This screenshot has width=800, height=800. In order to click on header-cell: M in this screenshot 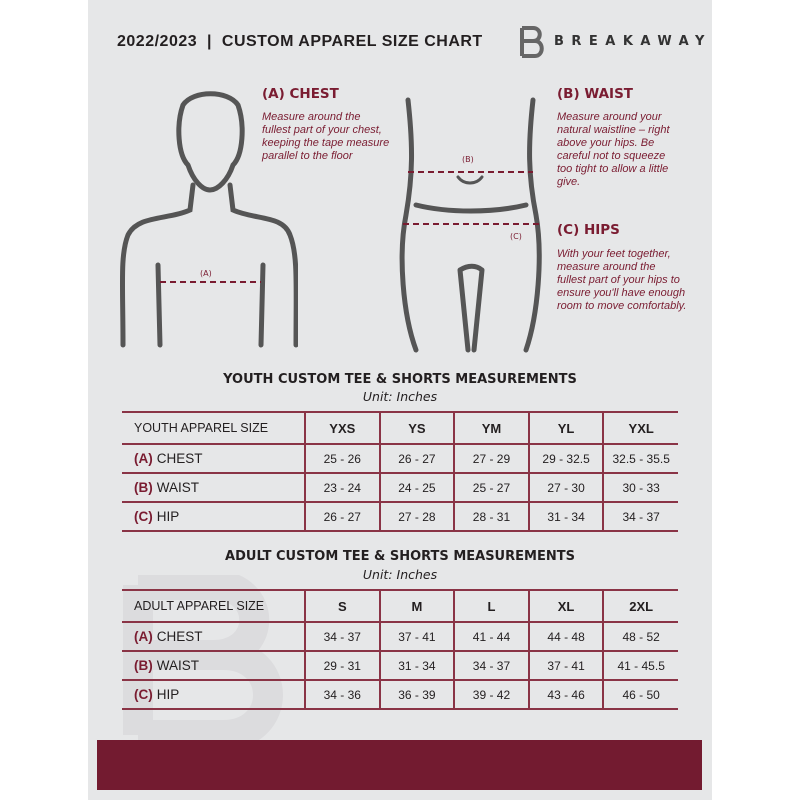, I will do `click(416, 606)`.